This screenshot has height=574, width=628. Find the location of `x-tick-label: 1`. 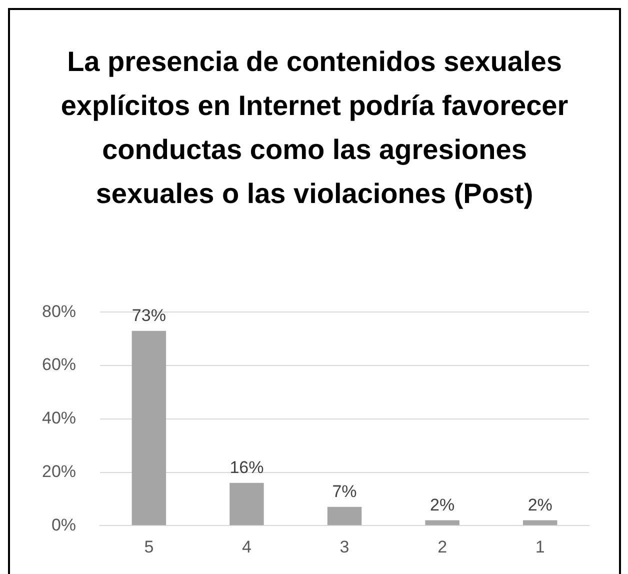

x-tick-label: 1 is located at coordinates (540, 546).